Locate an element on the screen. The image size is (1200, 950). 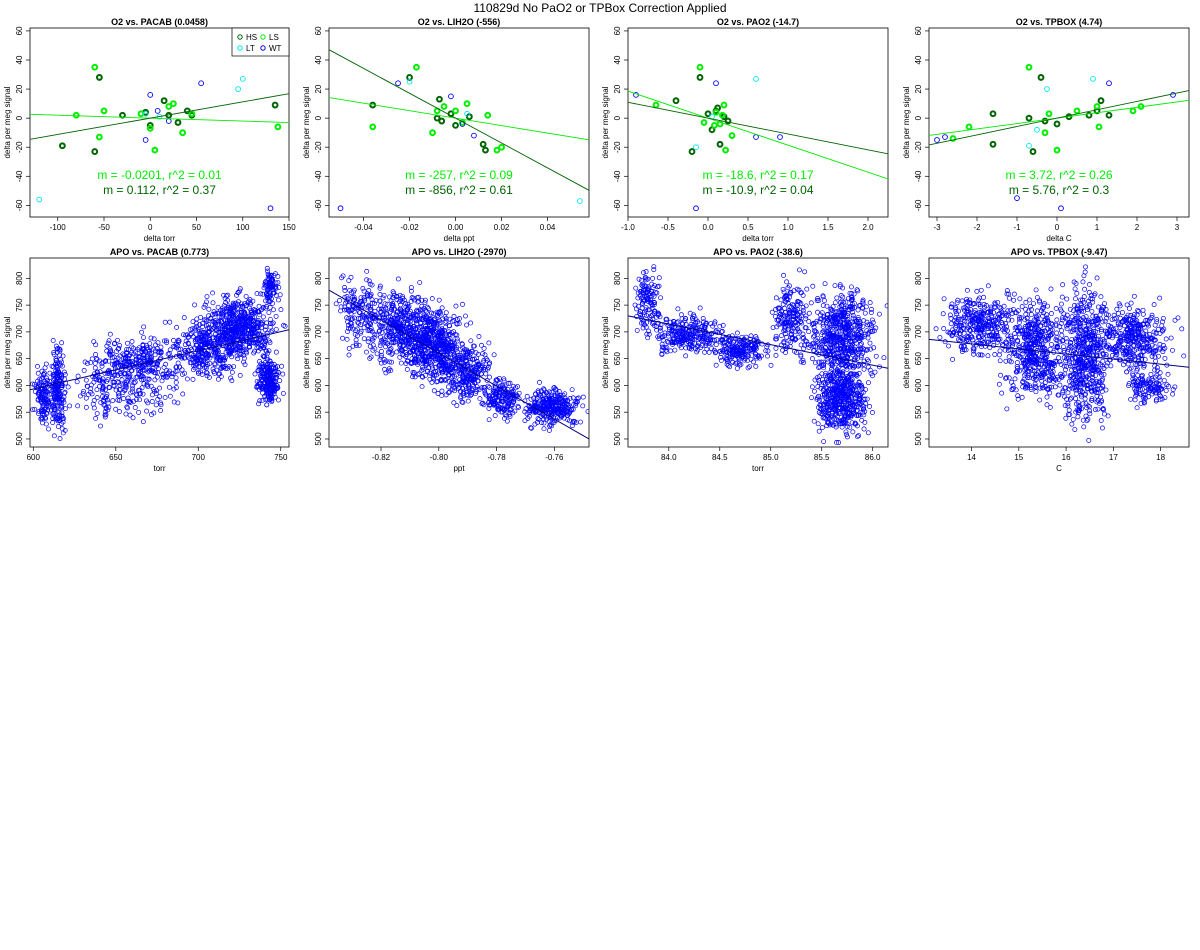
fit-line-hs is located at coordinates (1059, 118).